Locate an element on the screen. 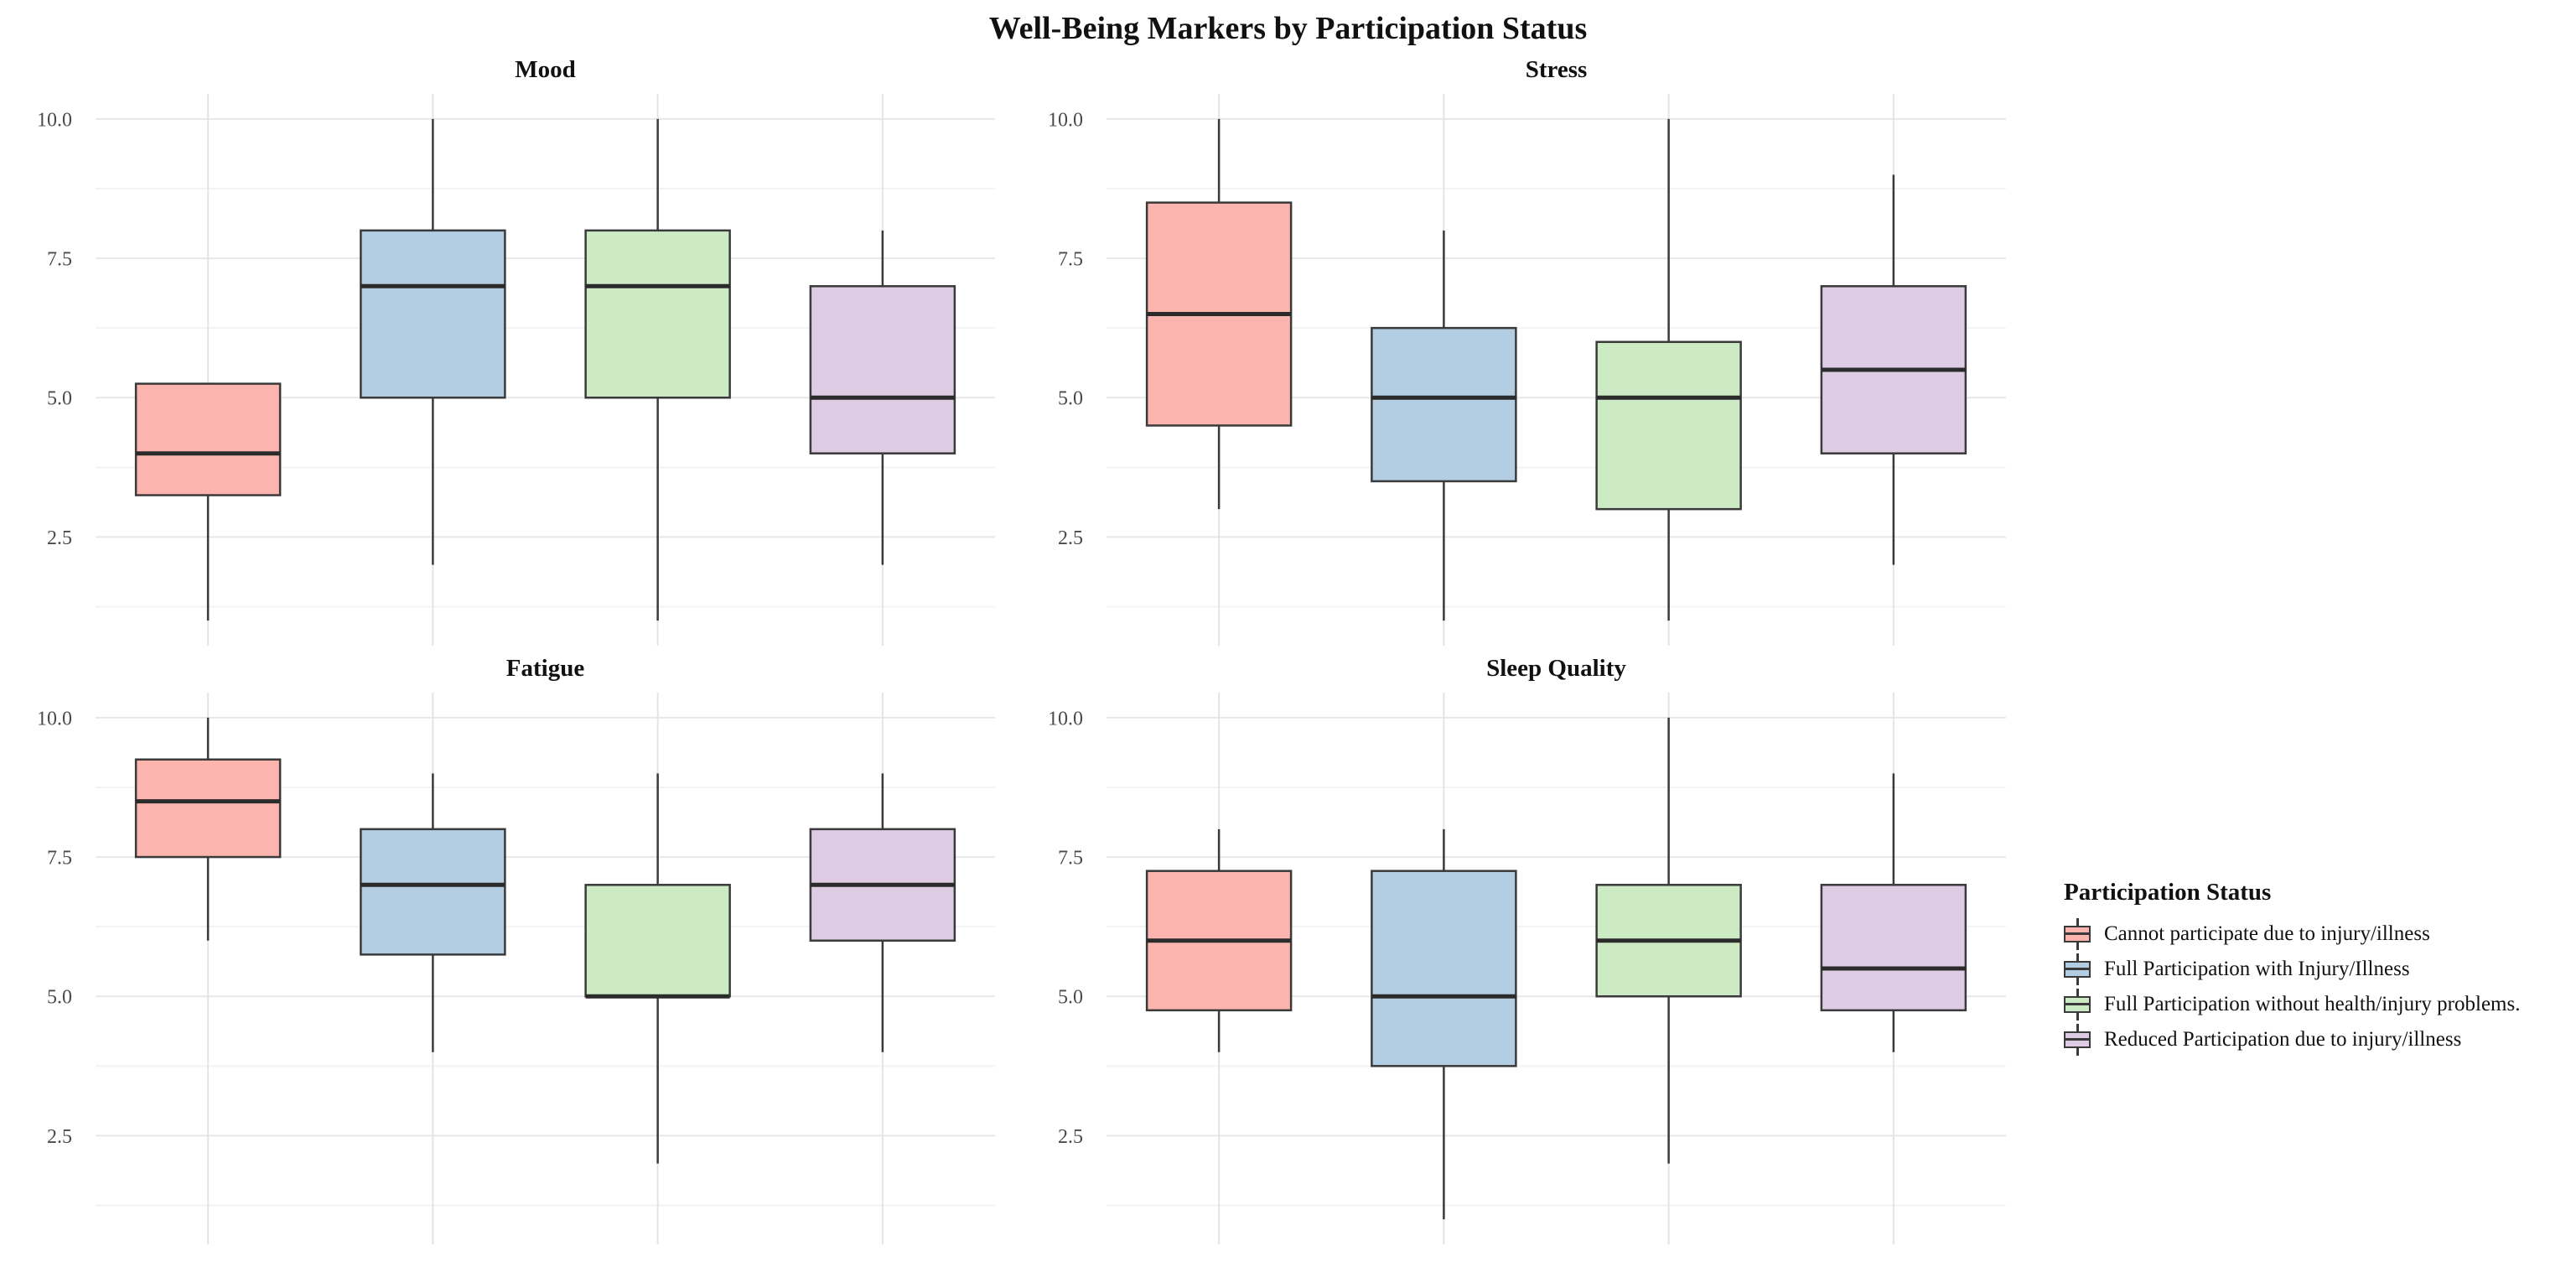  panel-title: Mood is located at coordinates (545, 69).